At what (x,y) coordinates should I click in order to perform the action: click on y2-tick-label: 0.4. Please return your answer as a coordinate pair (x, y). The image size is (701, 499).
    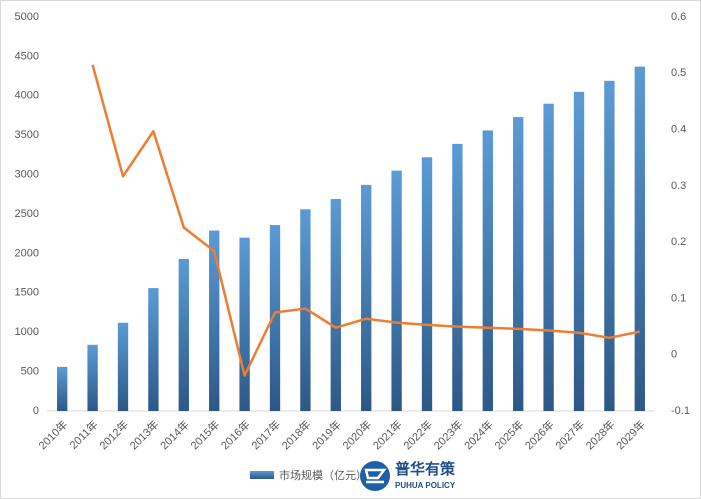
    Looking at the image, I should click on (678, 129).